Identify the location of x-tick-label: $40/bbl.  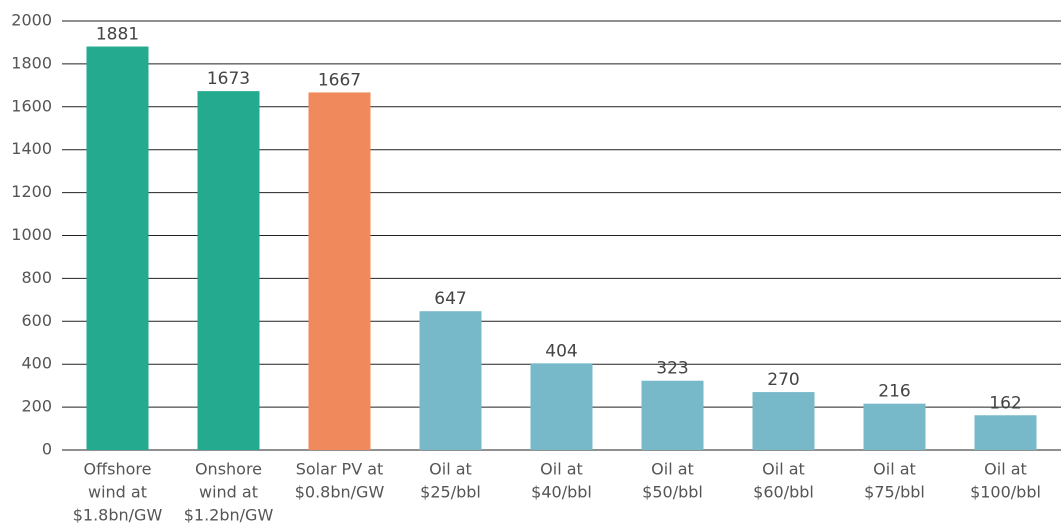
(561, 492).